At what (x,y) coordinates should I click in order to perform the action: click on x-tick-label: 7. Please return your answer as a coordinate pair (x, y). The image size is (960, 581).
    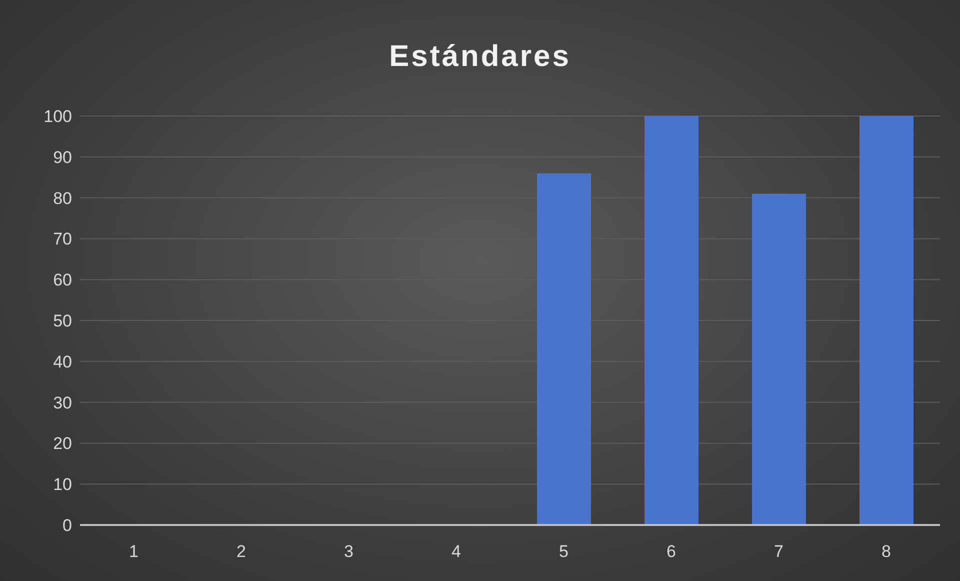
    Looking at the image, I should click on (779, 552).